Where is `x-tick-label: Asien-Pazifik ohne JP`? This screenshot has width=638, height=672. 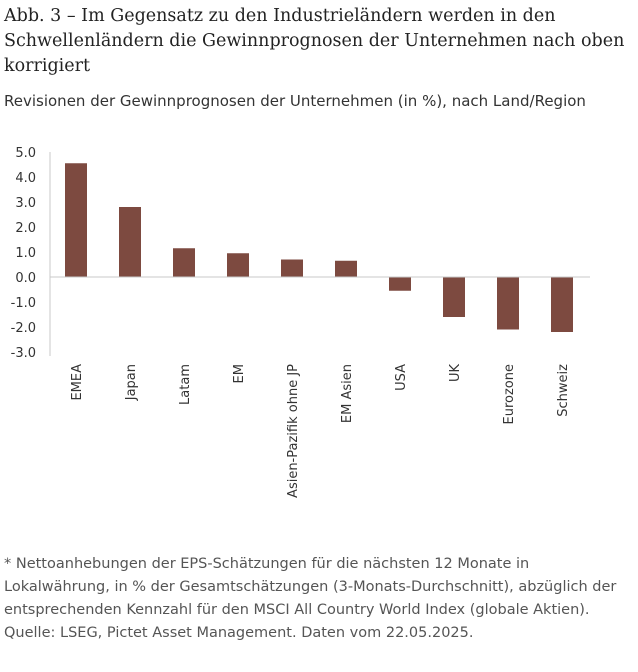
x-tick-label: Asien-Pazifik ohne JP is located at coordinates (293, 431).